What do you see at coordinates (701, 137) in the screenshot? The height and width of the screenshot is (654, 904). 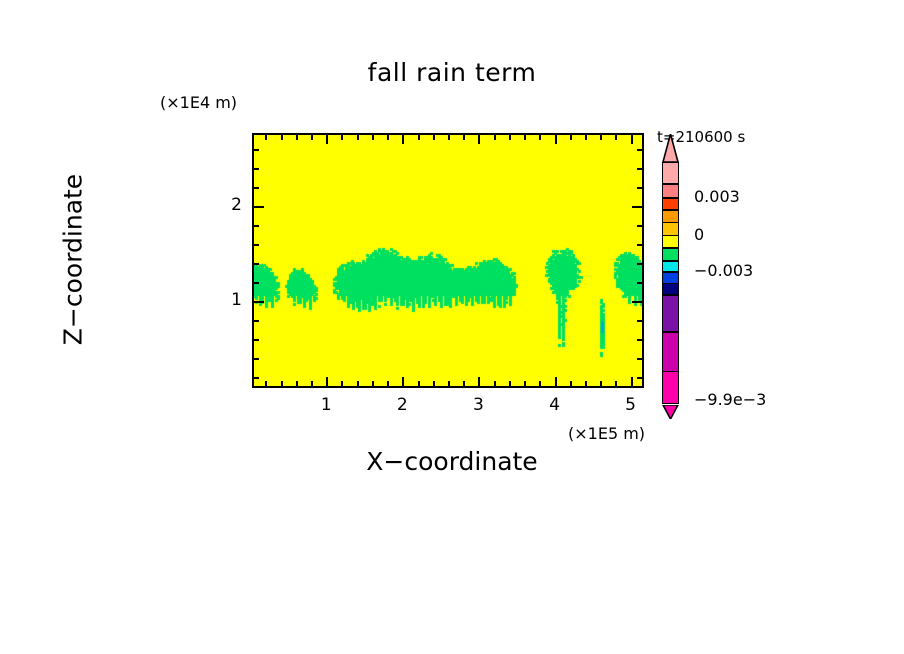 I see `time-annotation: t=210600 s` at bounding box center [701, 137].